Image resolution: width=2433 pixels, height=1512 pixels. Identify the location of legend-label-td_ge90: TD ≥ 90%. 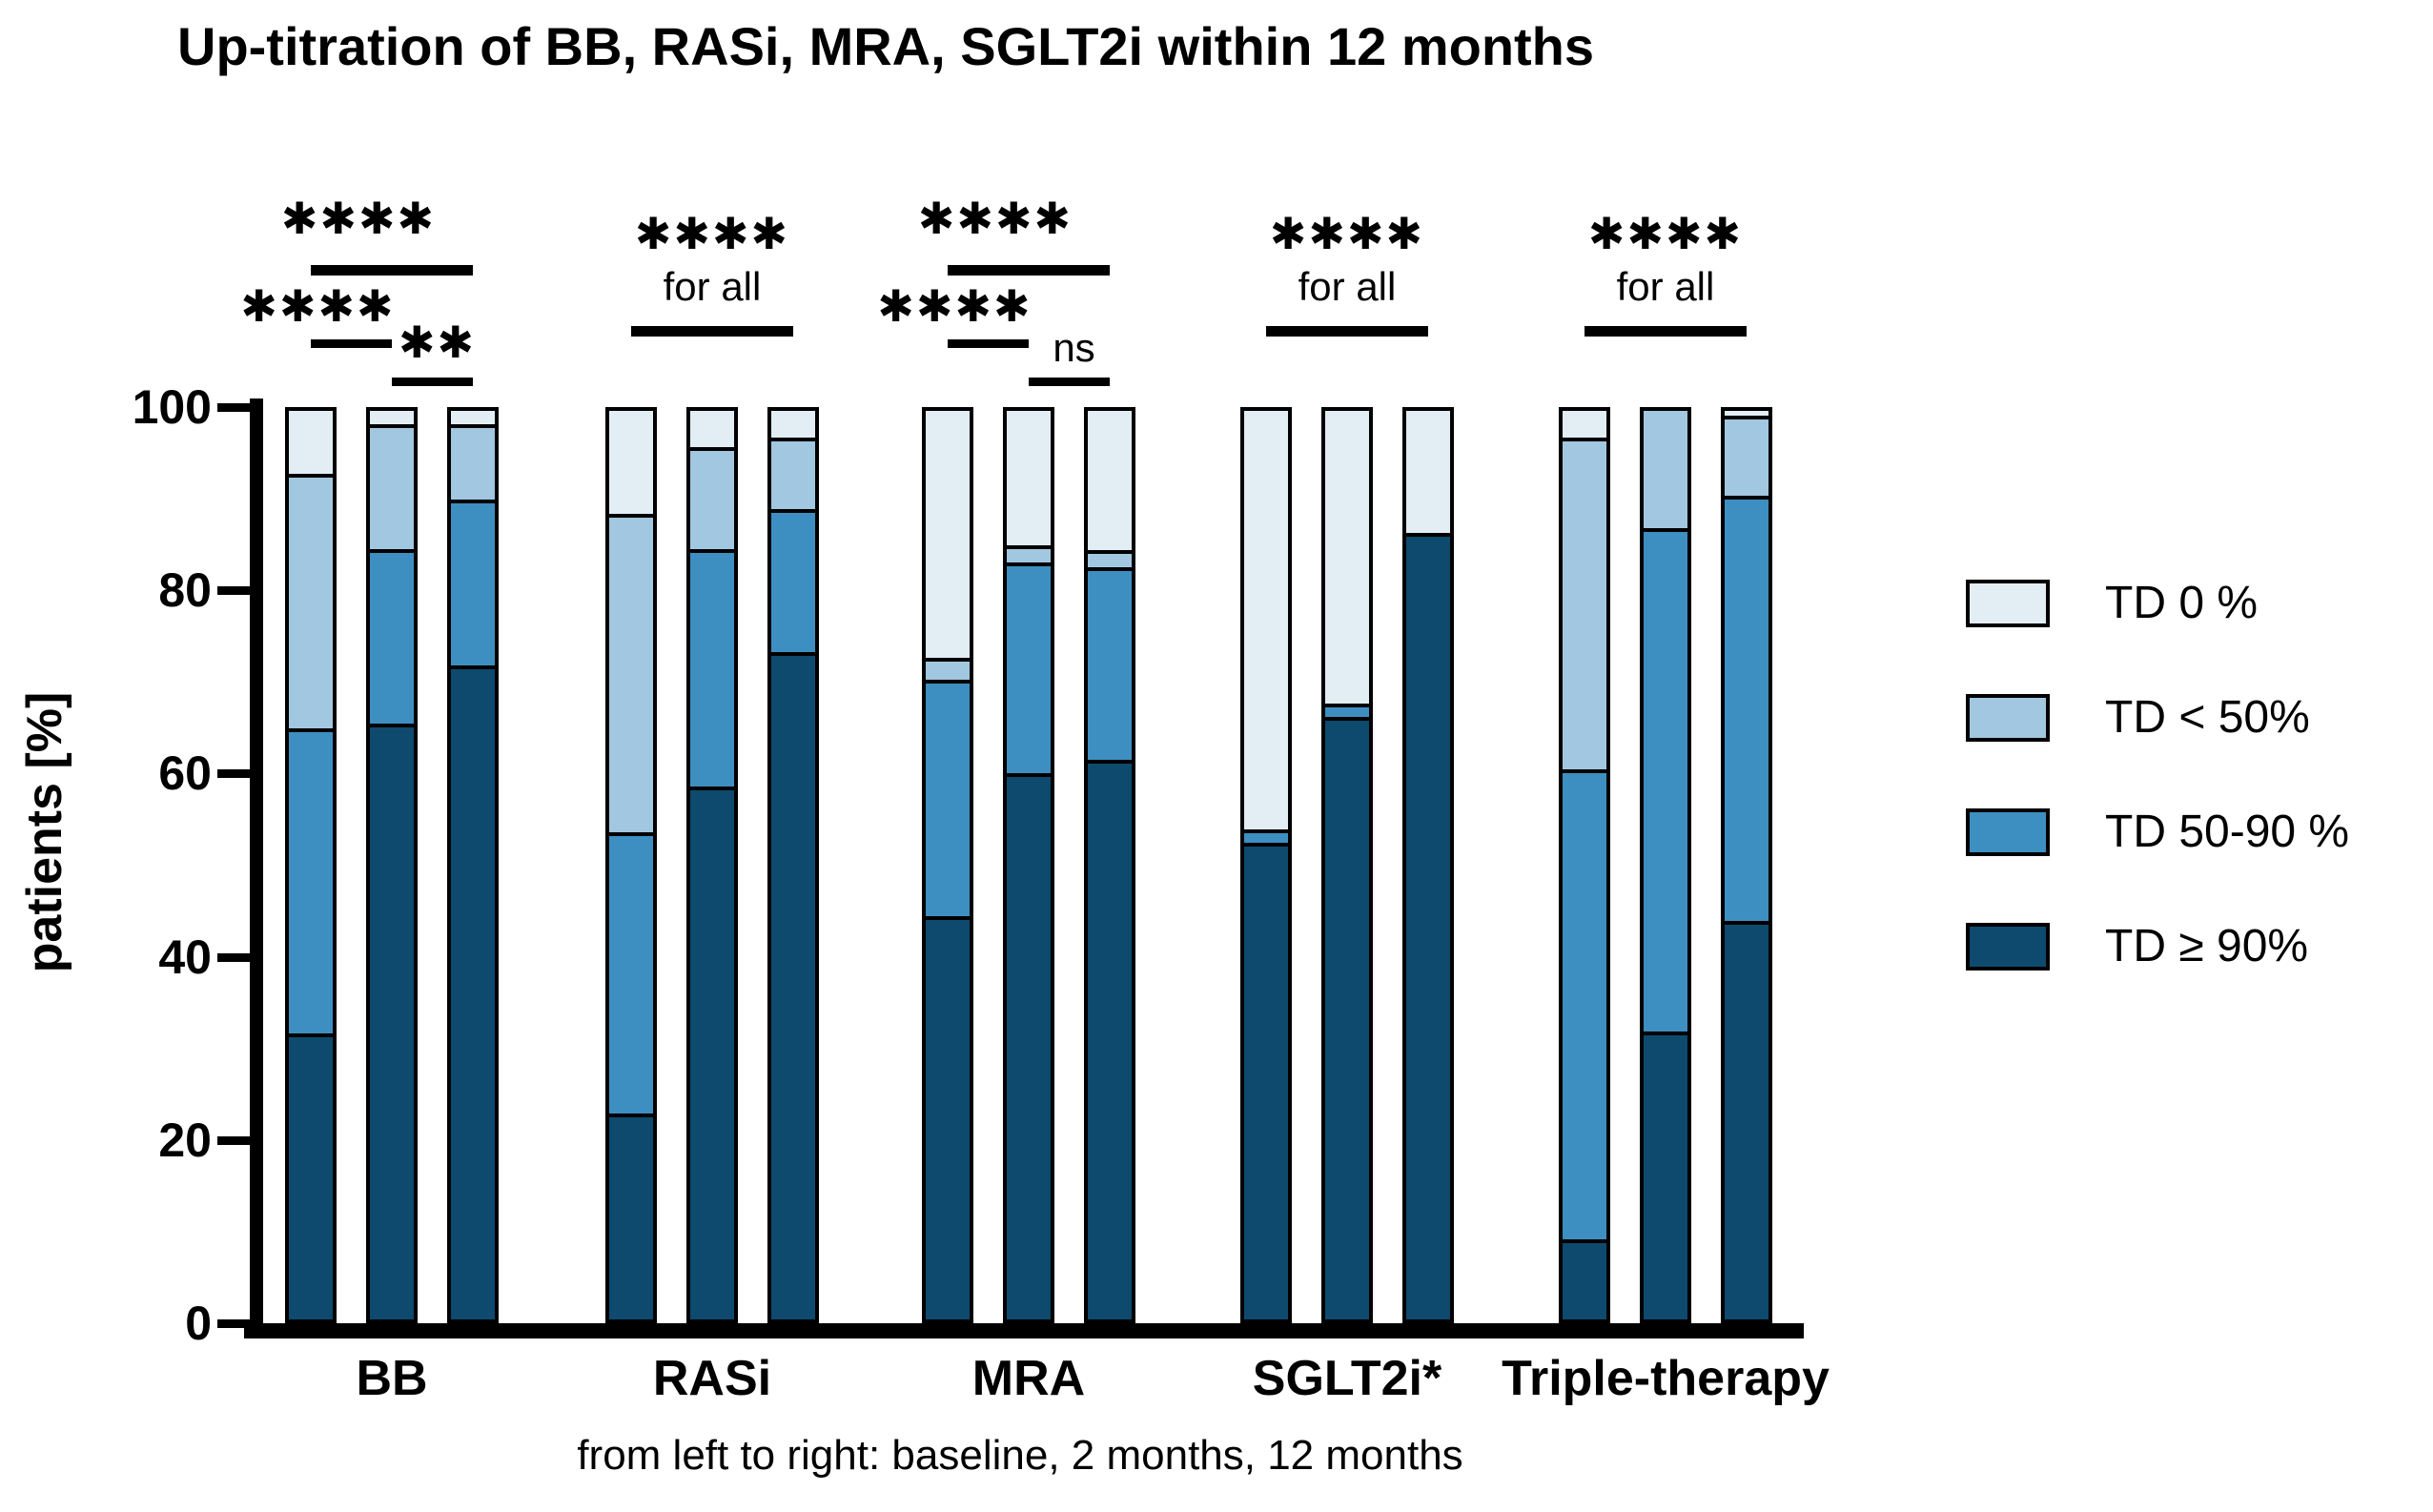
(2207, 946).